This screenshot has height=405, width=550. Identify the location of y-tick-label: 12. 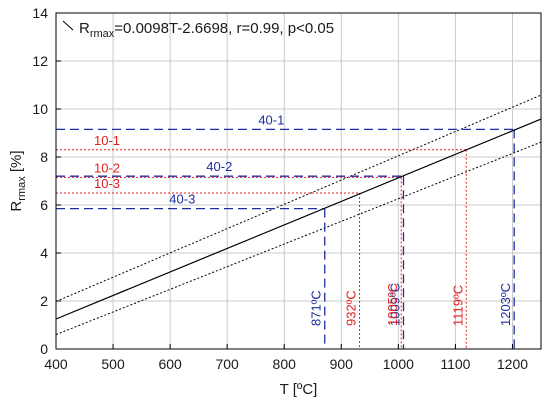
(40, 61).